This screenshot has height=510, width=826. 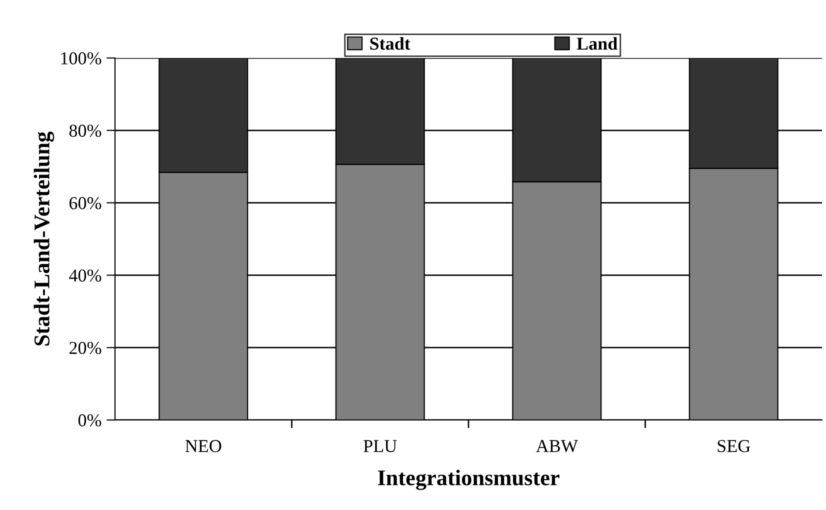 What do you see at coordinates (86, 348) in the screenshot?
I see `y-tick-label: 20%` at bounding box center [86, 348].